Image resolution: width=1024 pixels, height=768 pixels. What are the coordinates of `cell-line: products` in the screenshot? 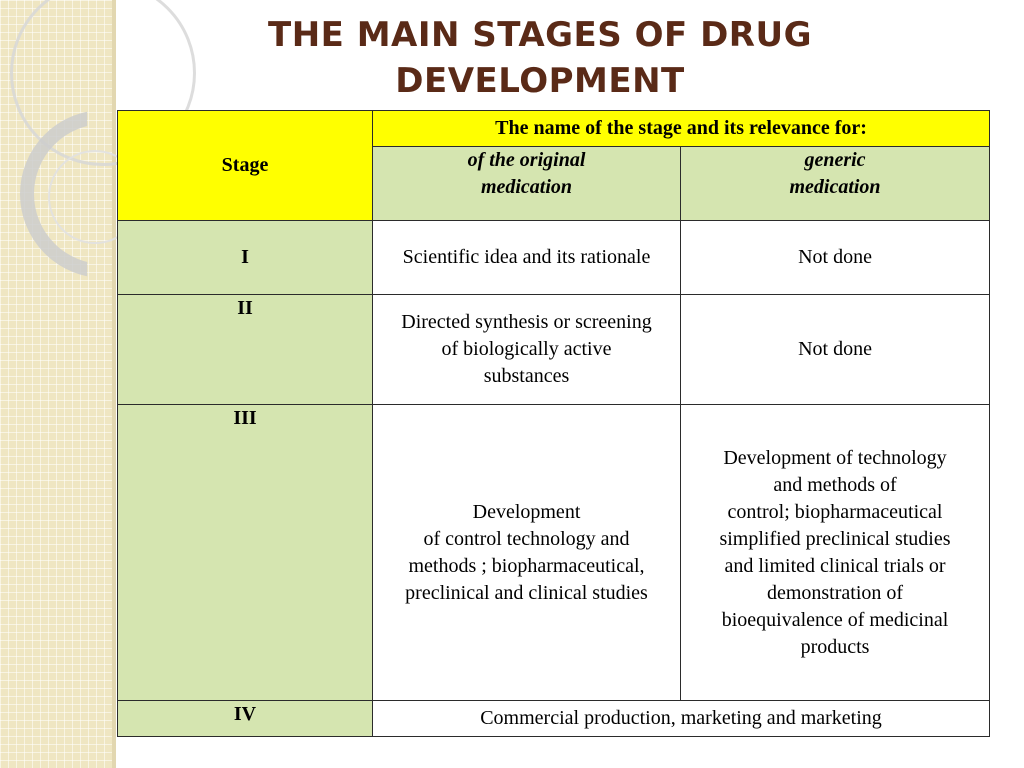 It's located at (835, 646).